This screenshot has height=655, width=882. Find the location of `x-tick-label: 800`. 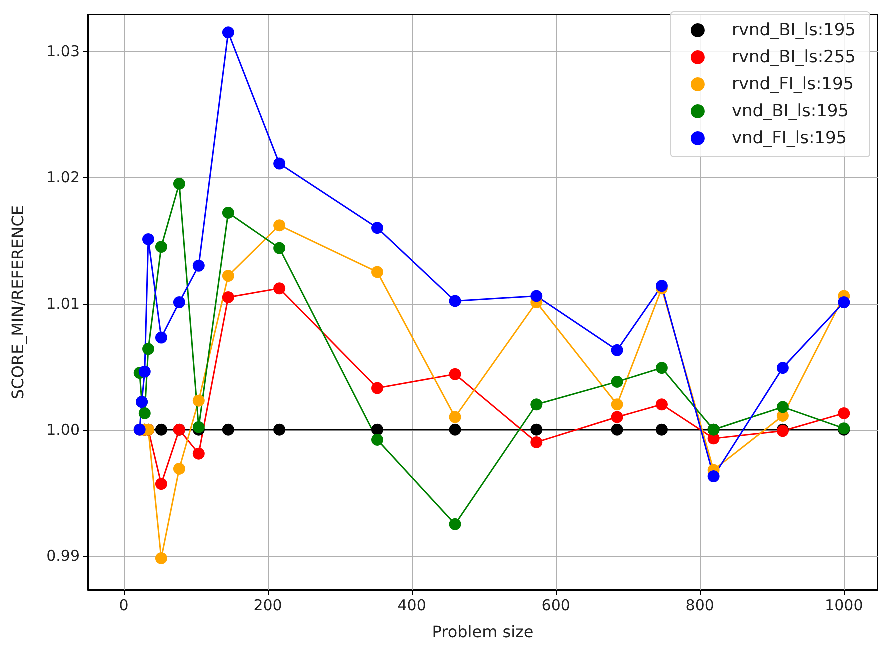

x-tick-label: 800 is located at coordinates (700, 605).